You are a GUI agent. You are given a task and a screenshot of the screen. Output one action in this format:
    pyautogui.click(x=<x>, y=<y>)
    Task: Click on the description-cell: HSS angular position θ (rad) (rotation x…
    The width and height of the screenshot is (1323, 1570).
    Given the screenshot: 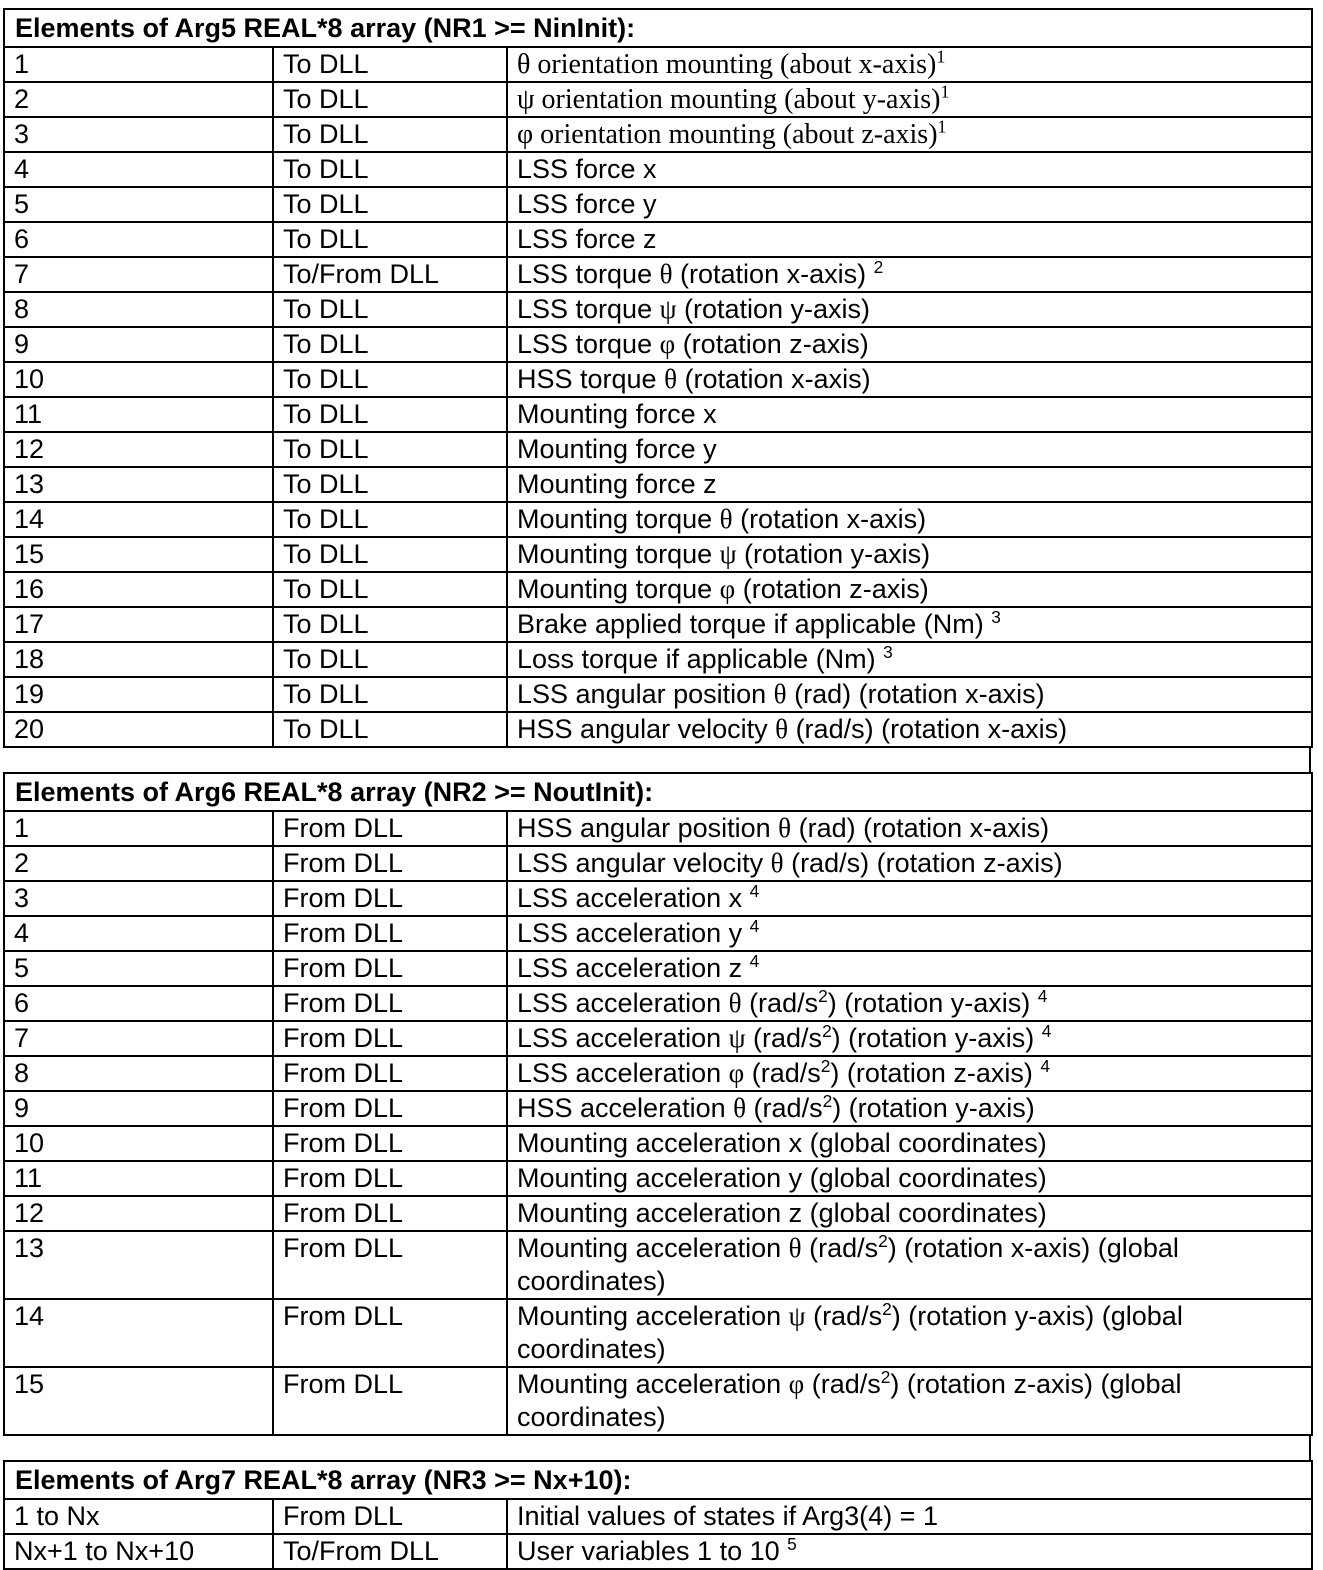 What is the action you would take?
    pyautogui.click(x=909, y=828)
    